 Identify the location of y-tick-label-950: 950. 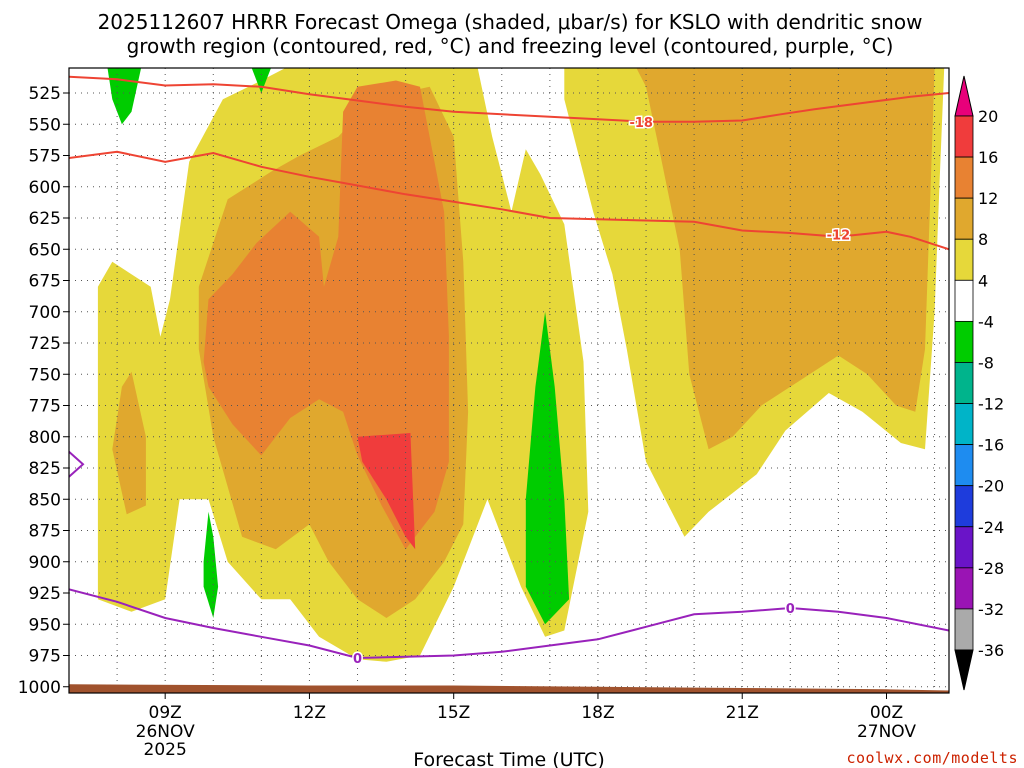
(45, 625).